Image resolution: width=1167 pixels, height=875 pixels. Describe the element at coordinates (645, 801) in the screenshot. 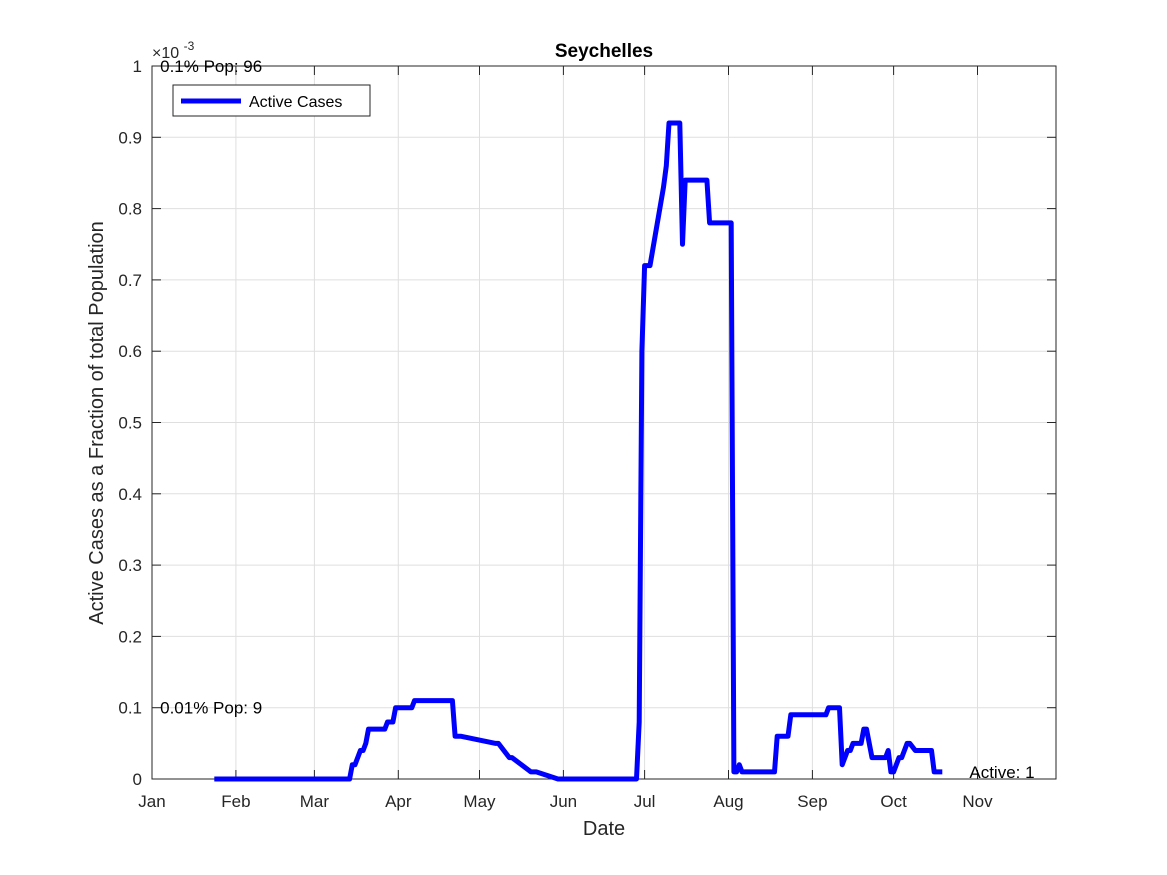

I see `x-tick-label: Jul` at that location.